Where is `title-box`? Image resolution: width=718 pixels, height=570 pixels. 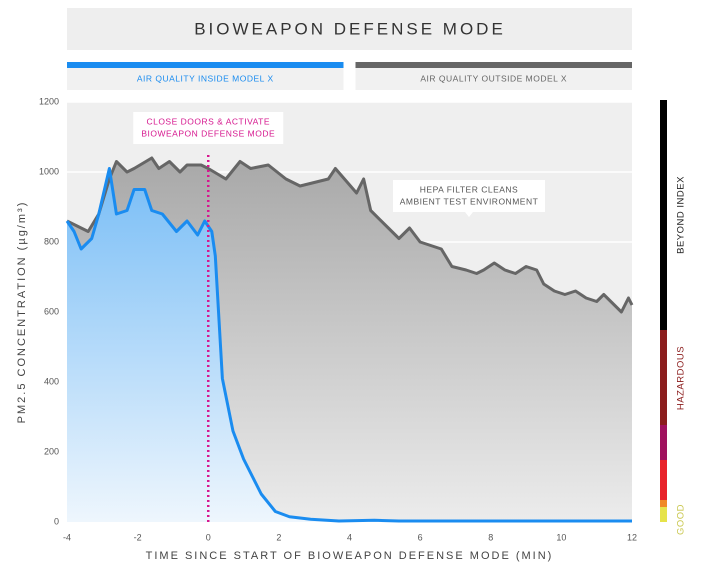 title-box is located at coordinates (349, 29).